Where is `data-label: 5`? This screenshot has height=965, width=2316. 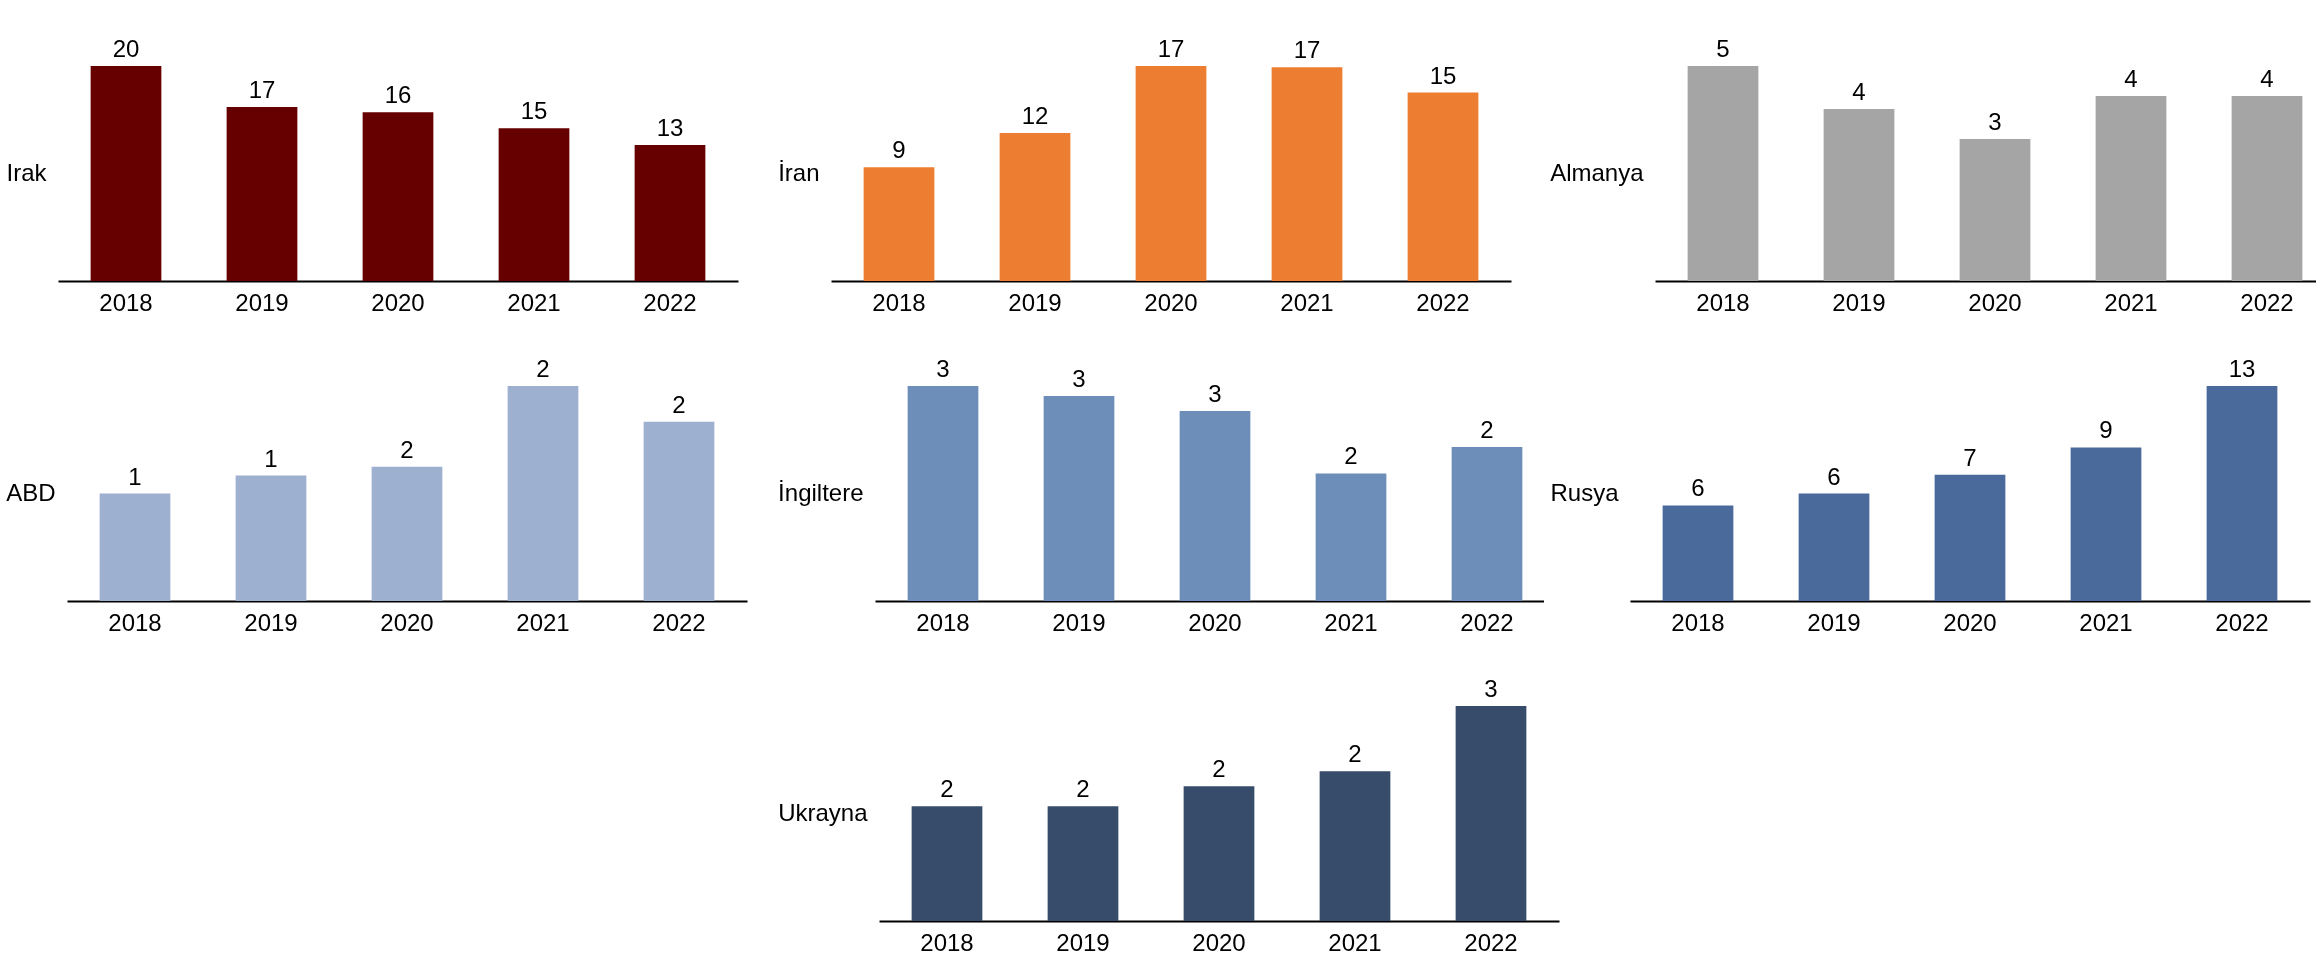
data-label: 5 is located at coordinates (1723, 48).